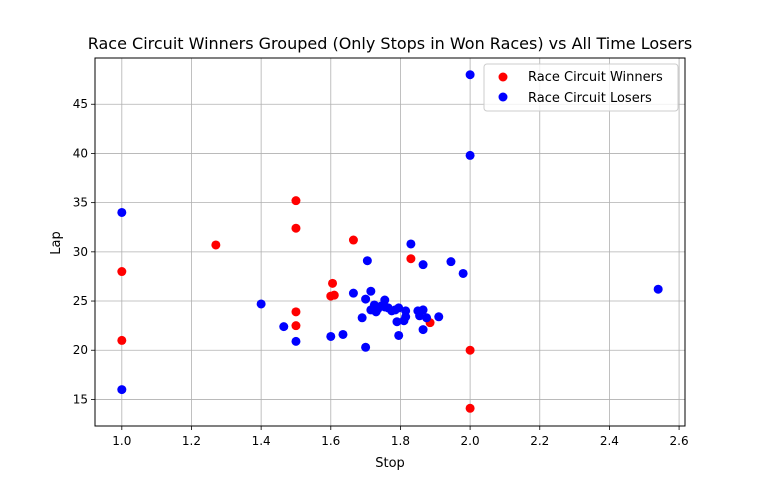 Image resolution: width=760 pixels, height=484 pixels. I want to click on y-tick-label: 45, so click(80, 104).